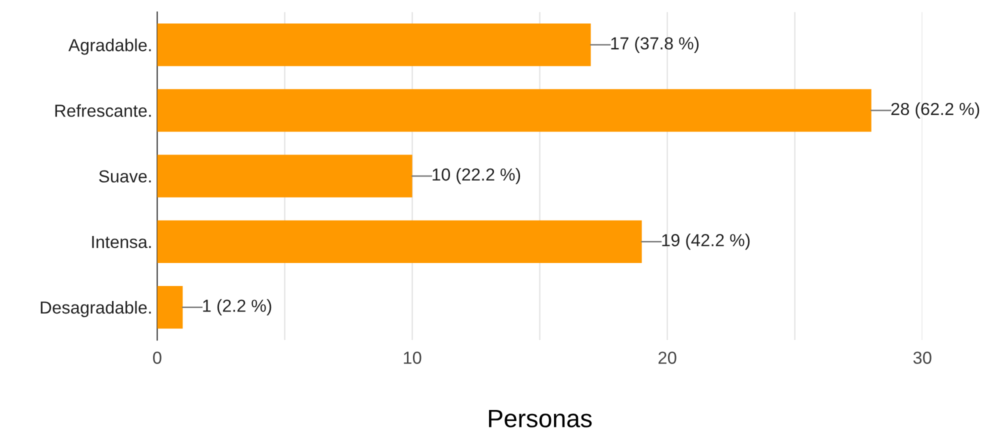 The height and width of the screenshot is (431, 995). Describe the element at coordinates (95, 309) in the screenshot. I see `y-tick-label: Desagradable.` at that location.